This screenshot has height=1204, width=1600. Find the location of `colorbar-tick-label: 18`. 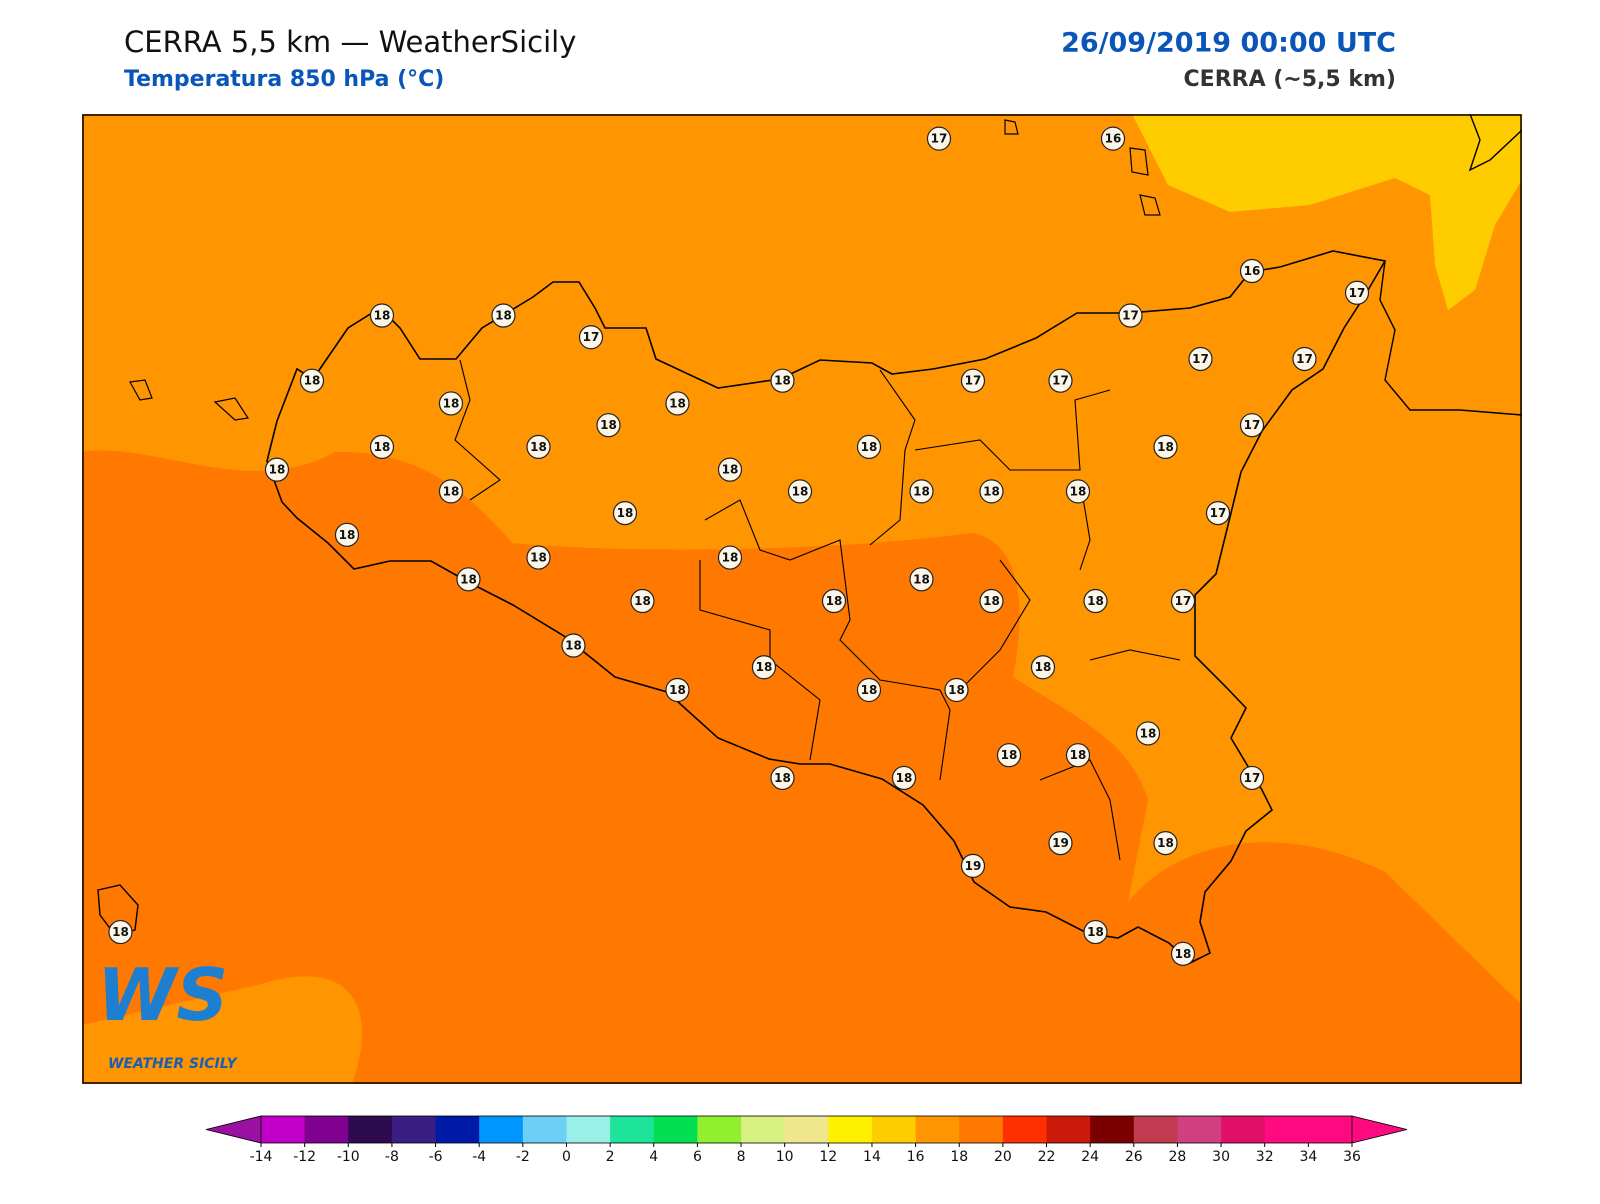

colorbar-tick-label: 18 is located at coordinates (959, 1157).